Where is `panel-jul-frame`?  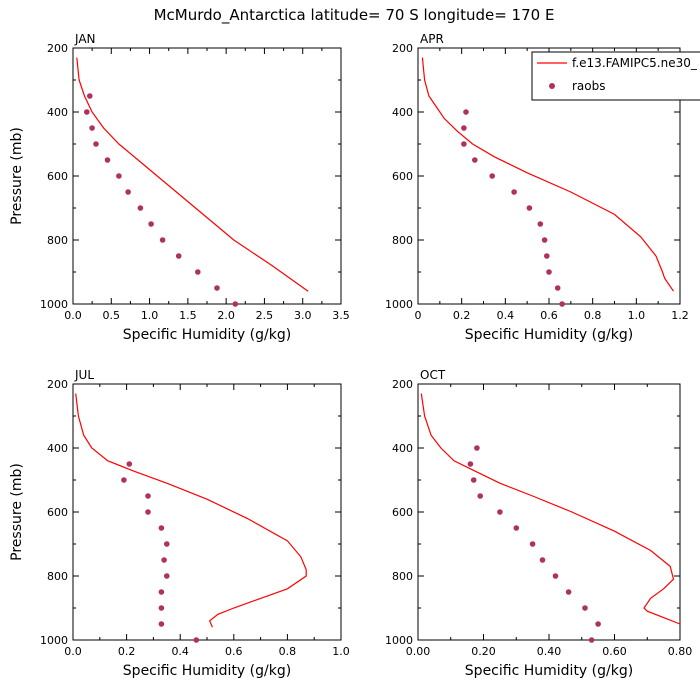
panel-jul-frame is located at coordinates (207, 512).